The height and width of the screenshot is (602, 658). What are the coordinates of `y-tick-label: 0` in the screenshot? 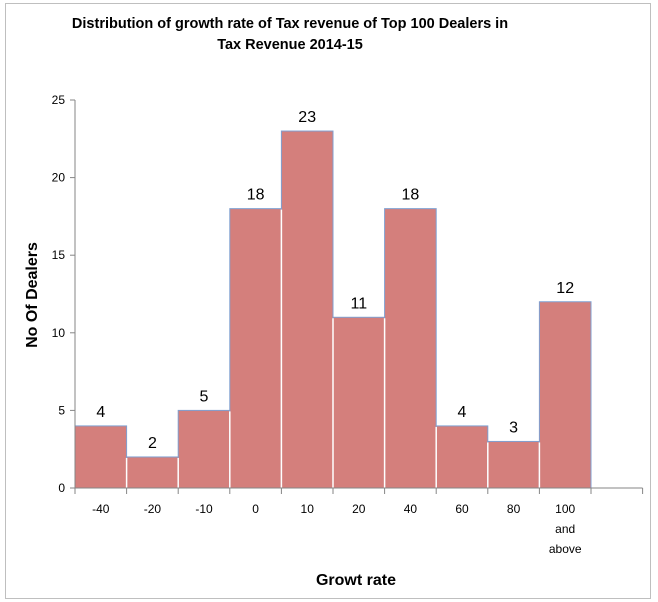 It's located at (61, 488).